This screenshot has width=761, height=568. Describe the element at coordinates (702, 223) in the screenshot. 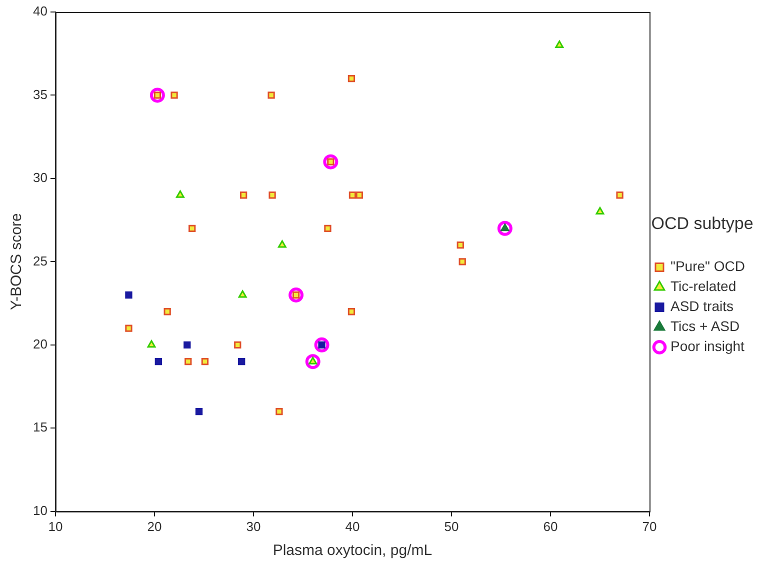

I see `legend-title: OCD subtype` at that location.